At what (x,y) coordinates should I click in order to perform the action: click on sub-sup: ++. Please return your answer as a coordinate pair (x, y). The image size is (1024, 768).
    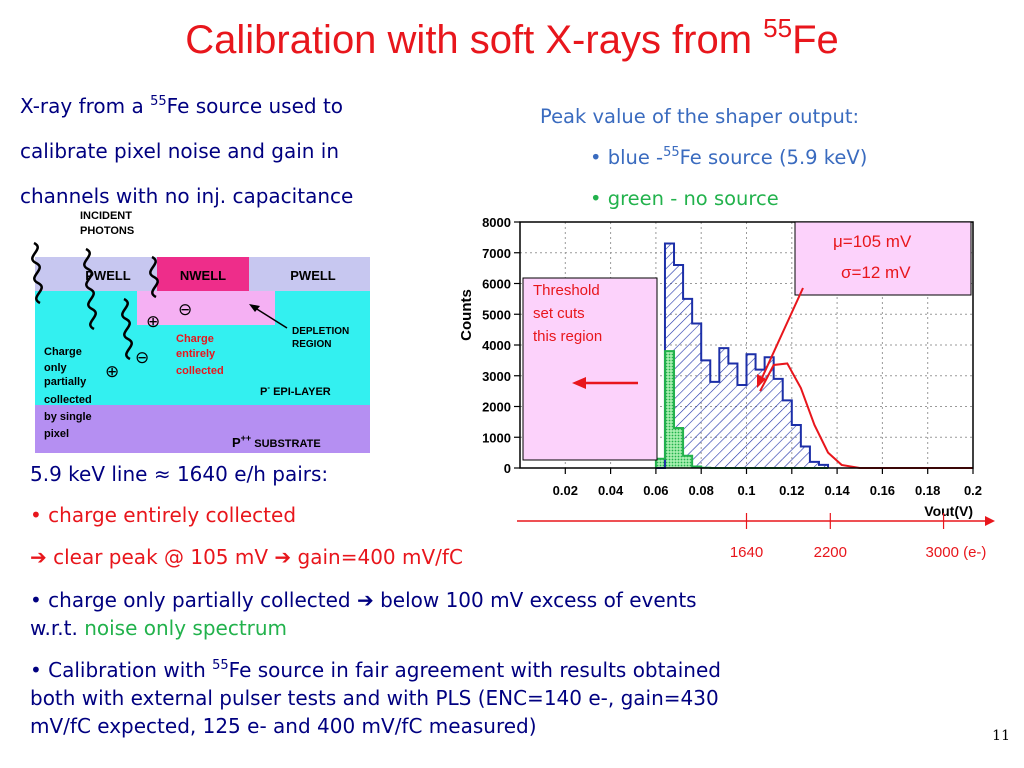
    Looking at the image, I should click on (246, 438).